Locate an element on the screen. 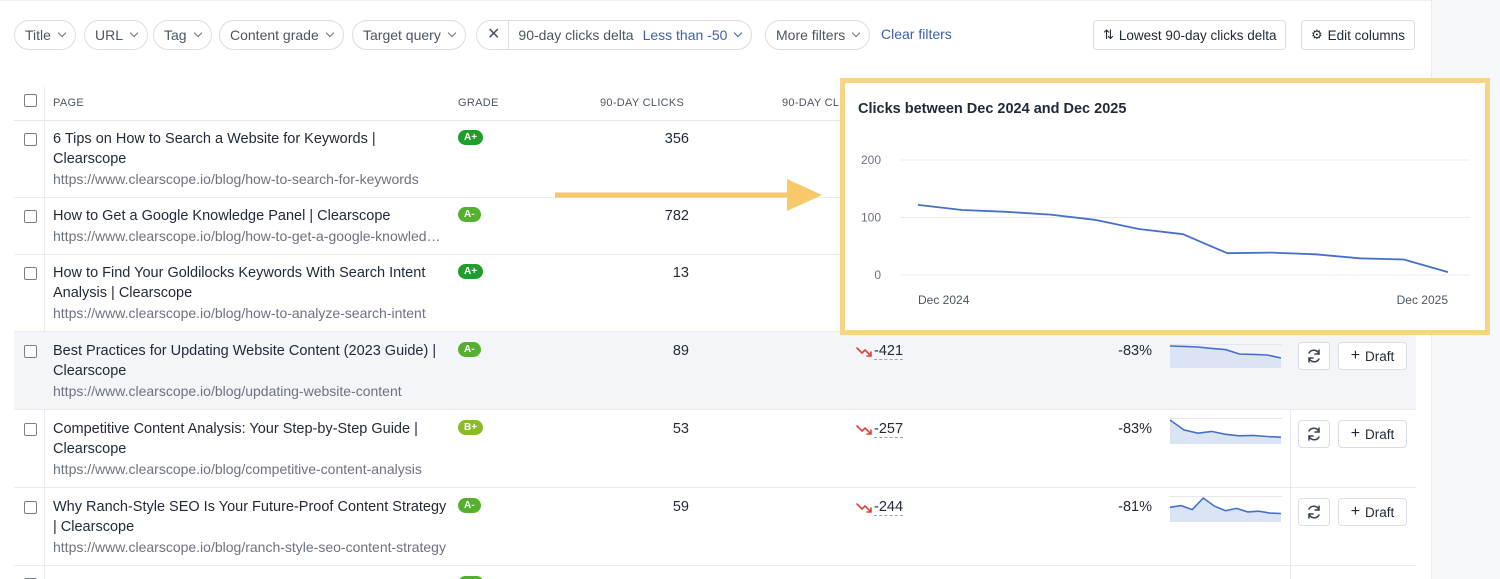 This screenshot has height=579, width=1500. header-page: PAGE is located at coordinates (68, 103).